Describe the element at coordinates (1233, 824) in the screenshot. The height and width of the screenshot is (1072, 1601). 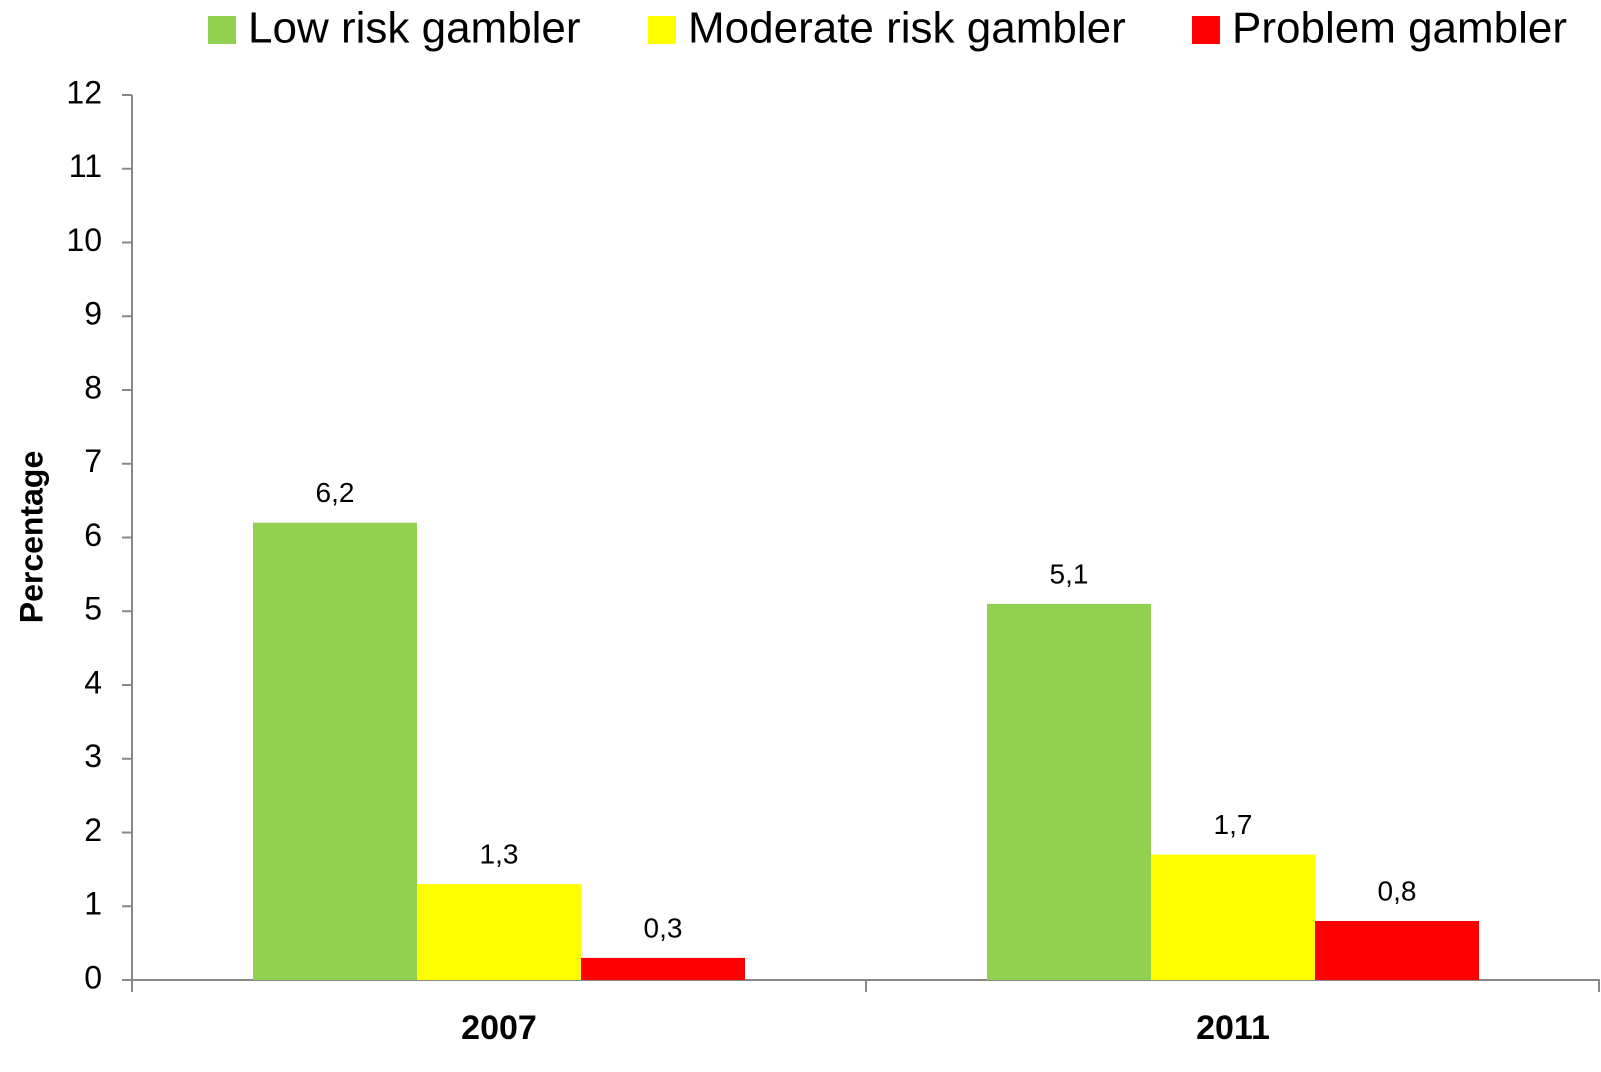
I see `data-label: 1,7` at that location.